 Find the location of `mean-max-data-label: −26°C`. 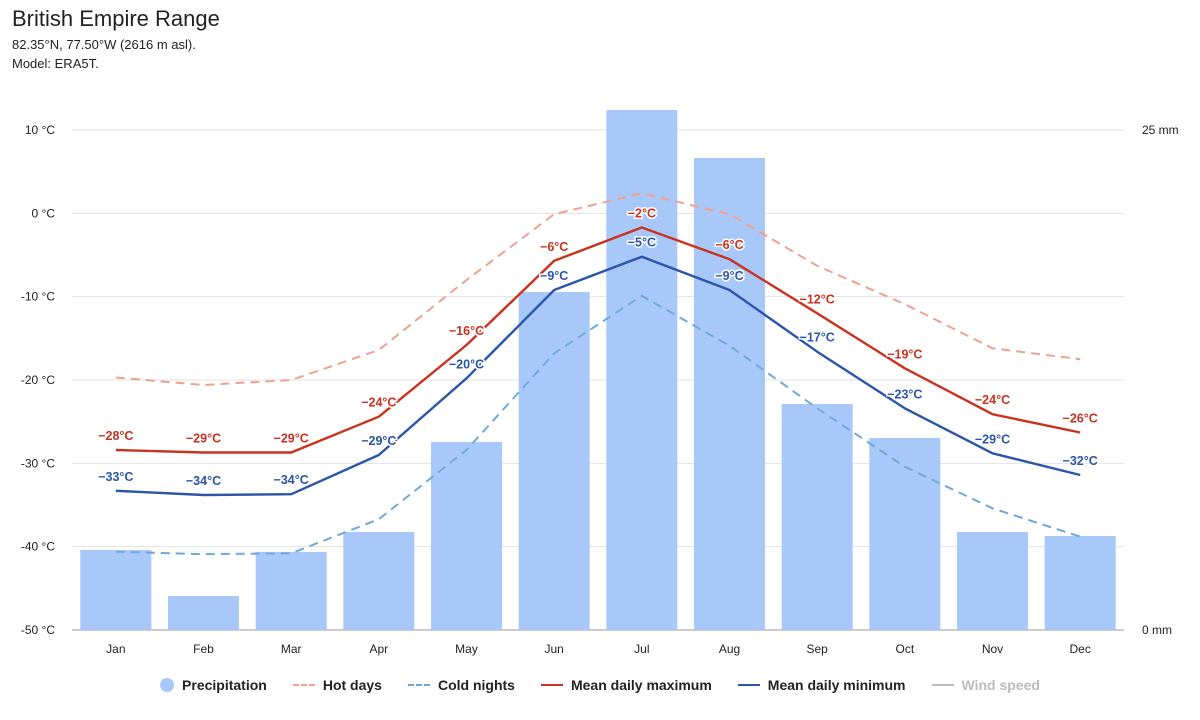

mean-max-data-label: −26°C is located at coordinates (1080, 419).